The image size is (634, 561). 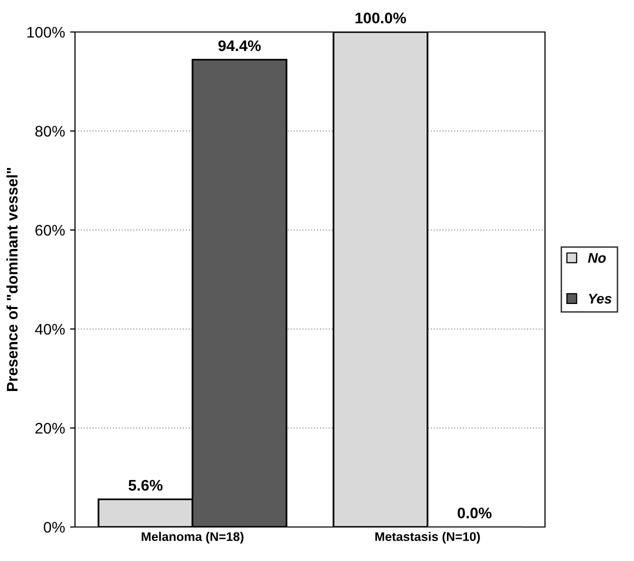 What do you see at coordinates (381, 18) in the screenshot?
I see `data-label: 100.0%` at bounding box center [381, 18].